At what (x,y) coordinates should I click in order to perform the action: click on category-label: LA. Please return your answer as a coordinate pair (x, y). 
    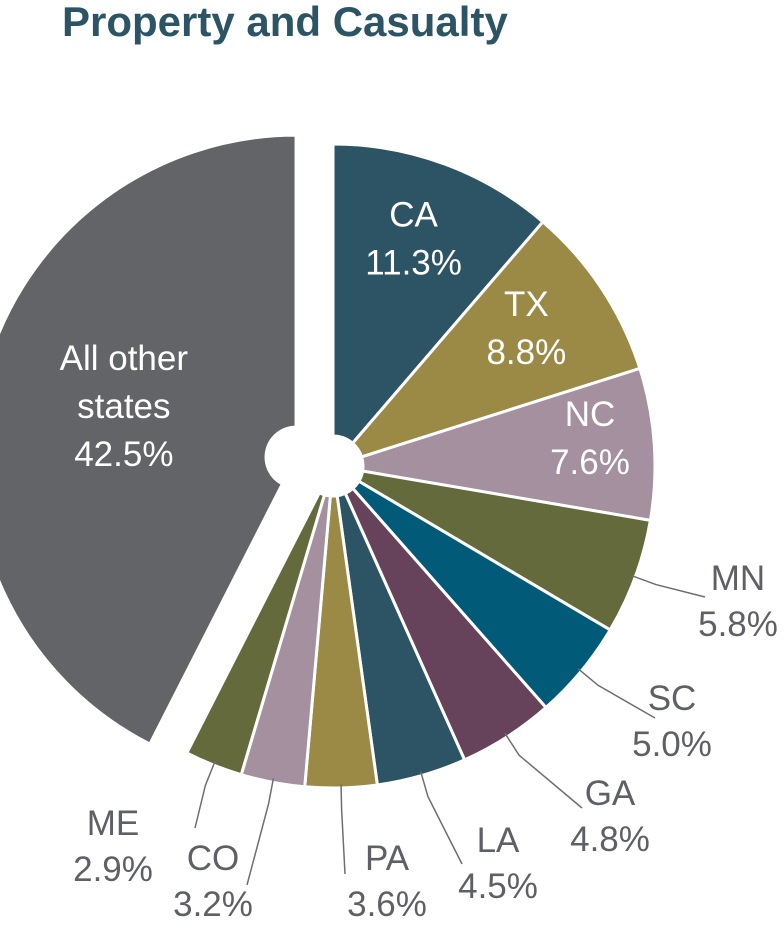
    Looking at the image, I should click on (498, 840).